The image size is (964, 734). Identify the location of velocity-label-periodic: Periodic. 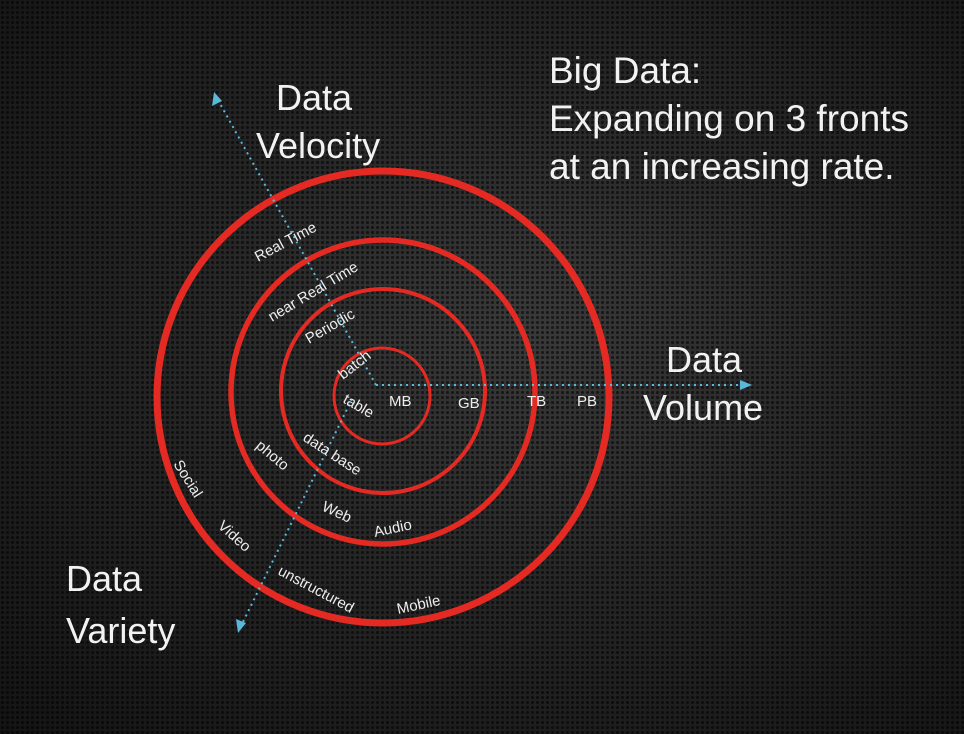
(331, 326).